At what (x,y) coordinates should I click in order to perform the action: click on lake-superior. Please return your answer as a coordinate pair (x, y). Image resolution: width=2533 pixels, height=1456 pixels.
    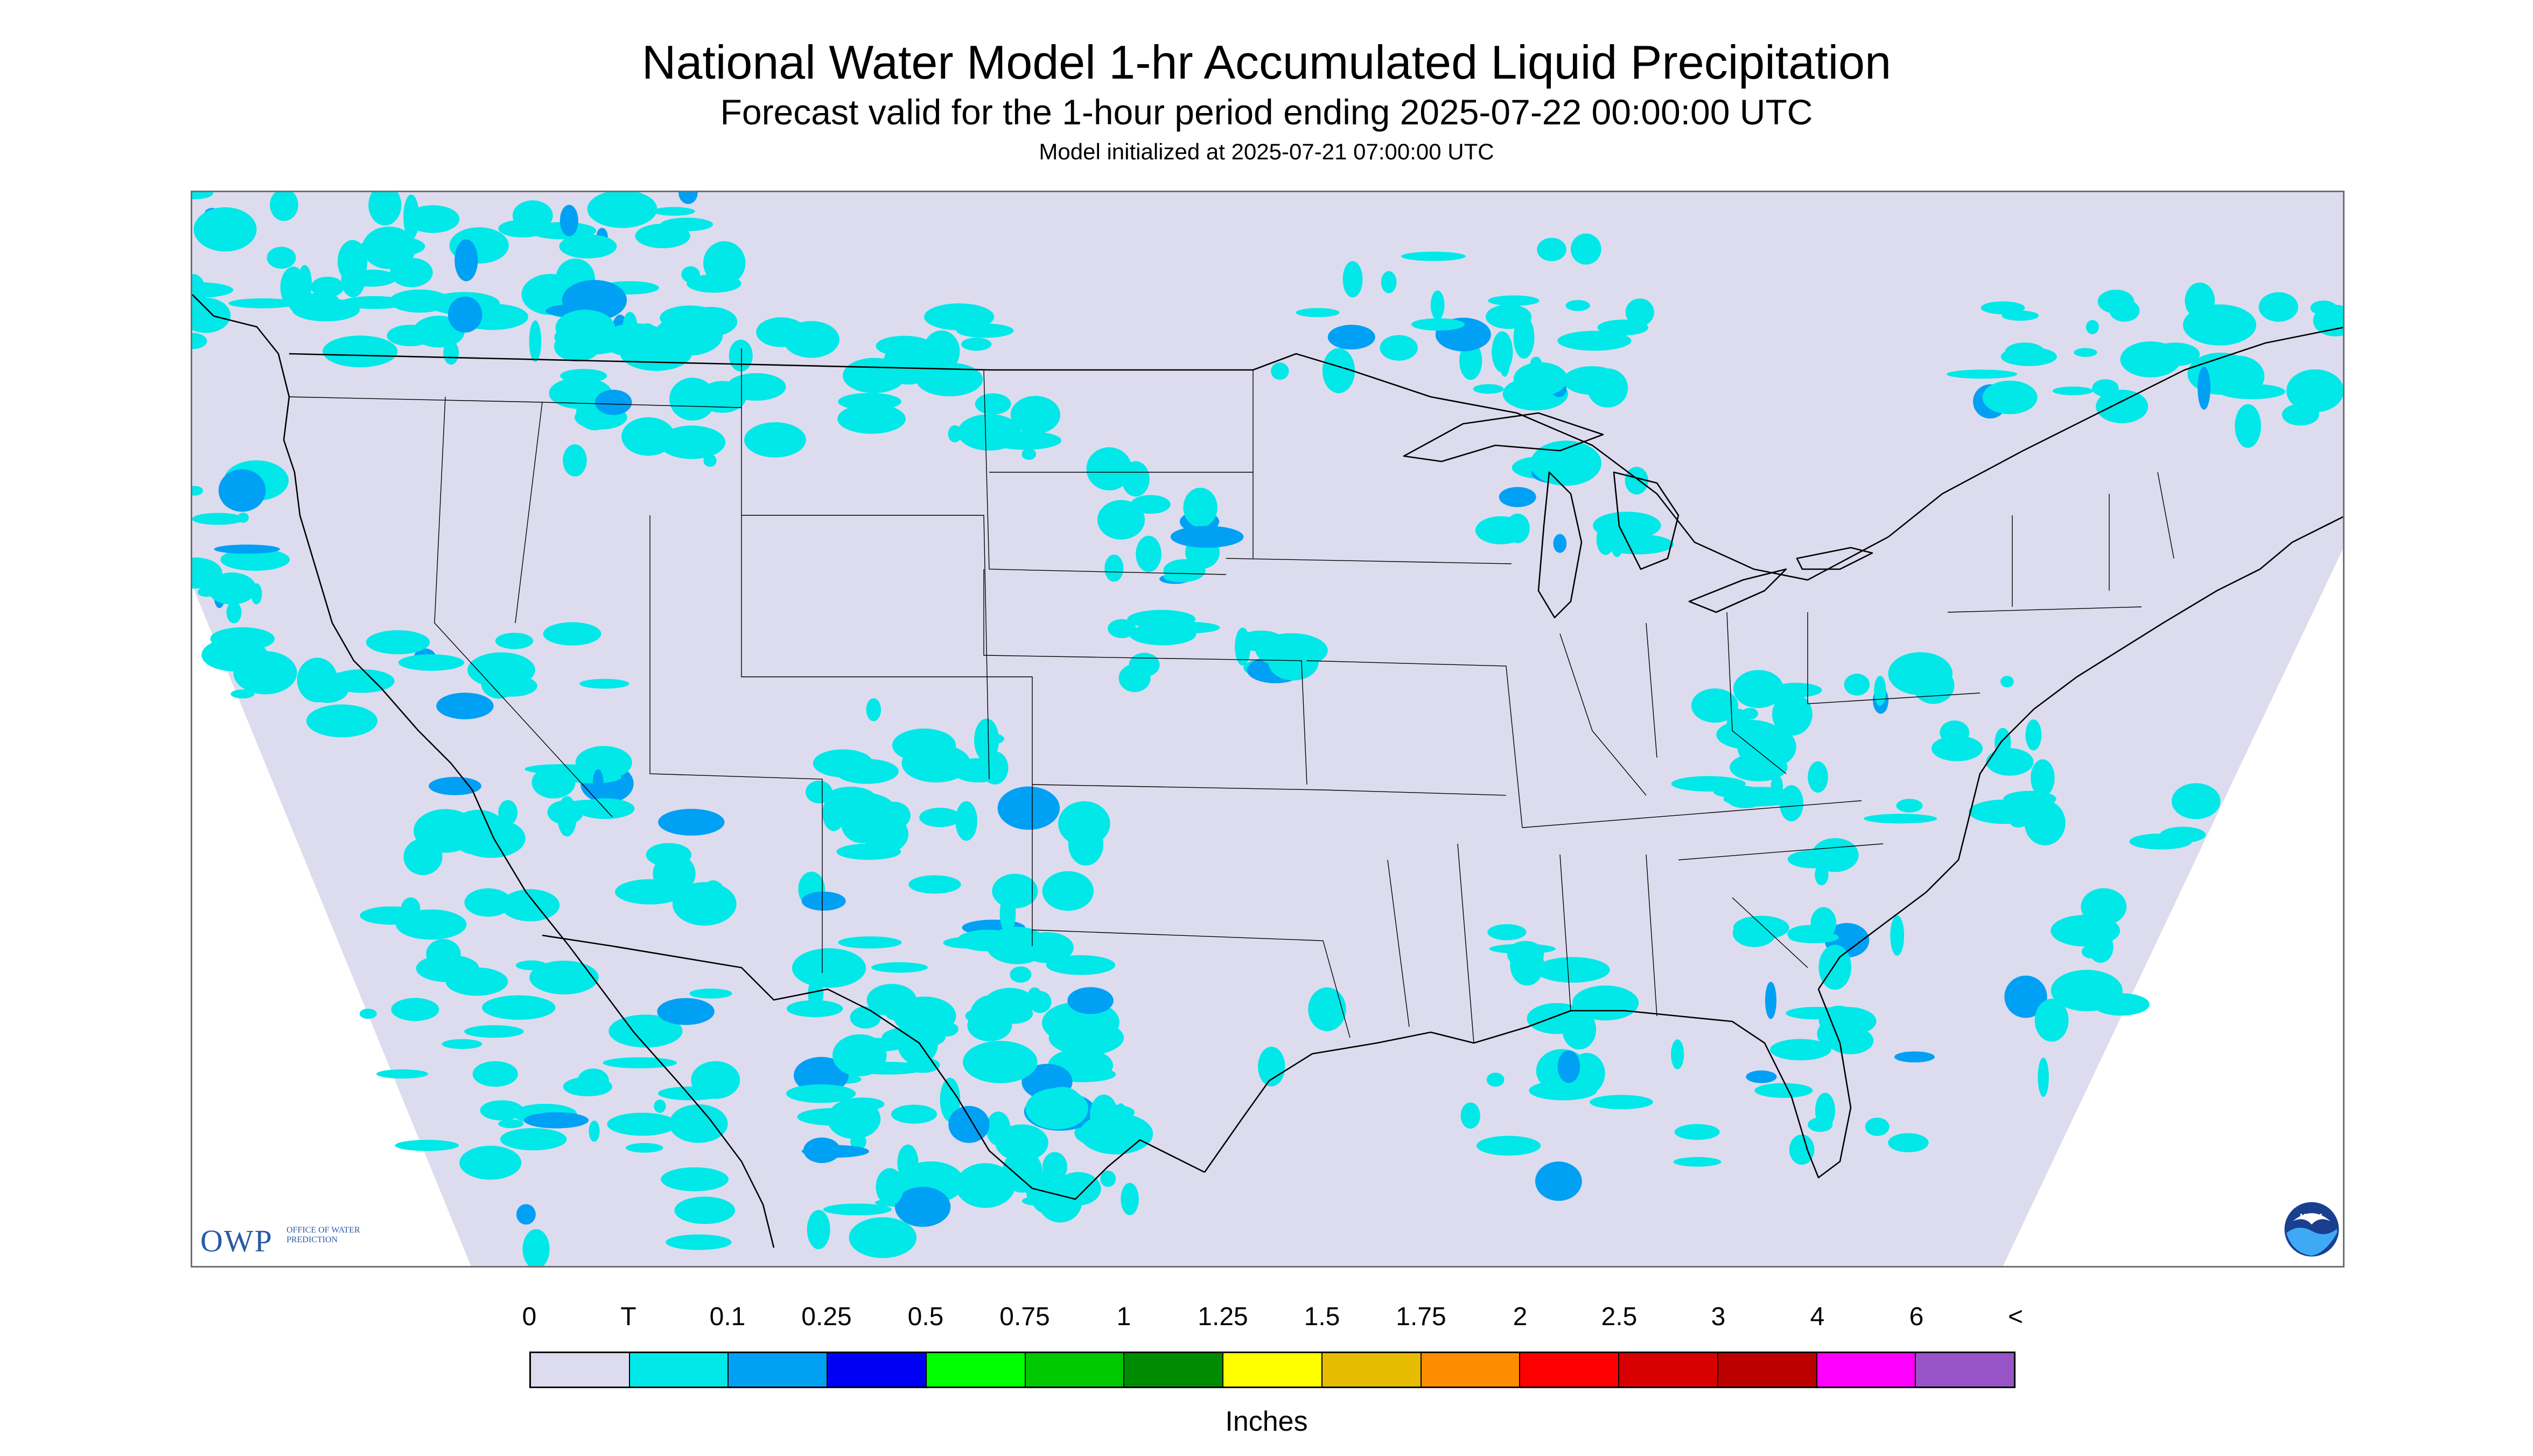
    Looking at the image, I should click on (1504, 437).